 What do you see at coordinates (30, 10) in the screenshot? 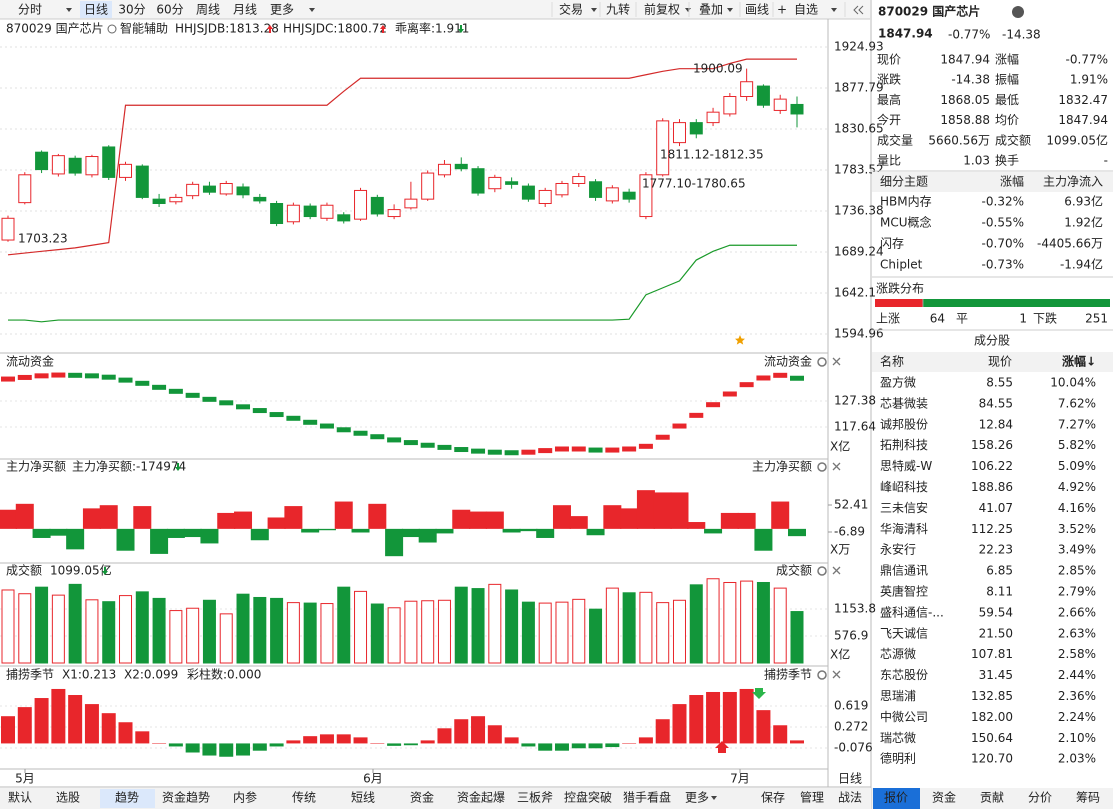
I see `toolbar-tab: 分时` at bounding box center [30, 10].